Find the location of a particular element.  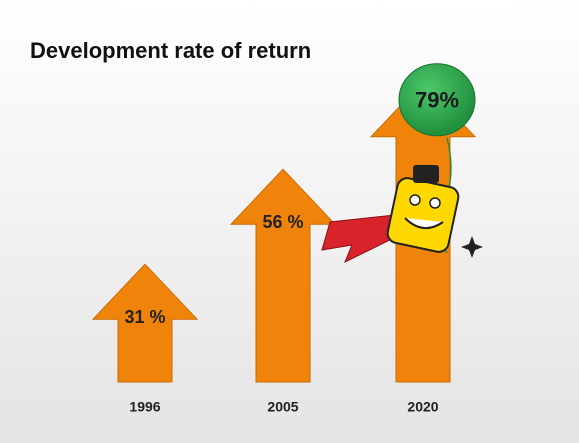

value-label: 56 % is located at coordinates (282, 222).